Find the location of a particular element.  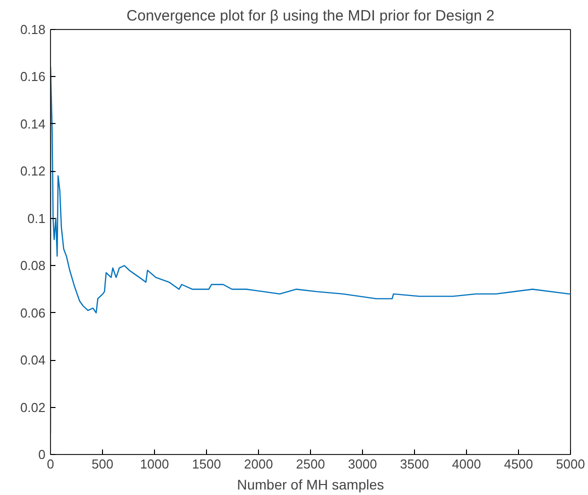

x-tick-label: 1000 is located at coordinates (154, 464).